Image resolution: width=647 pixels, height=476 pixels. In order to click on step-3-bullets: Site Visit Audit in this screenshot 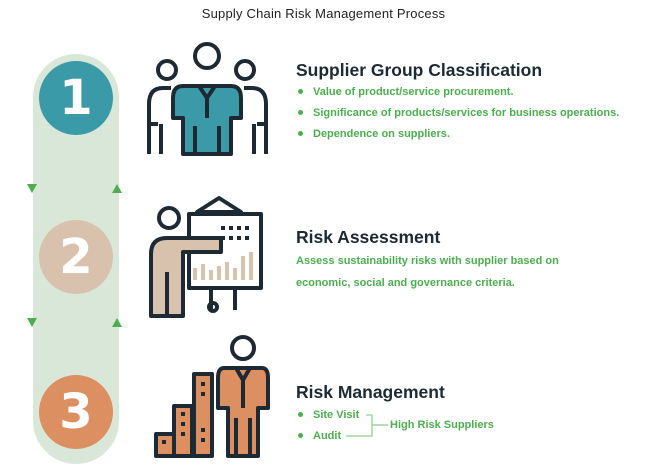, I will do `click(327, 426)`.